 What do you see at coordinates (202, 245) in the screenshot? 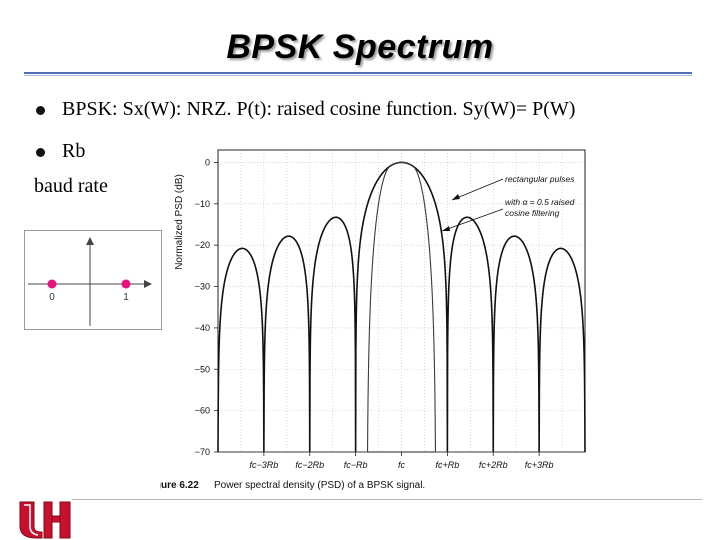
I see `y-tick-label: −20` at bounding box center [202, 245].